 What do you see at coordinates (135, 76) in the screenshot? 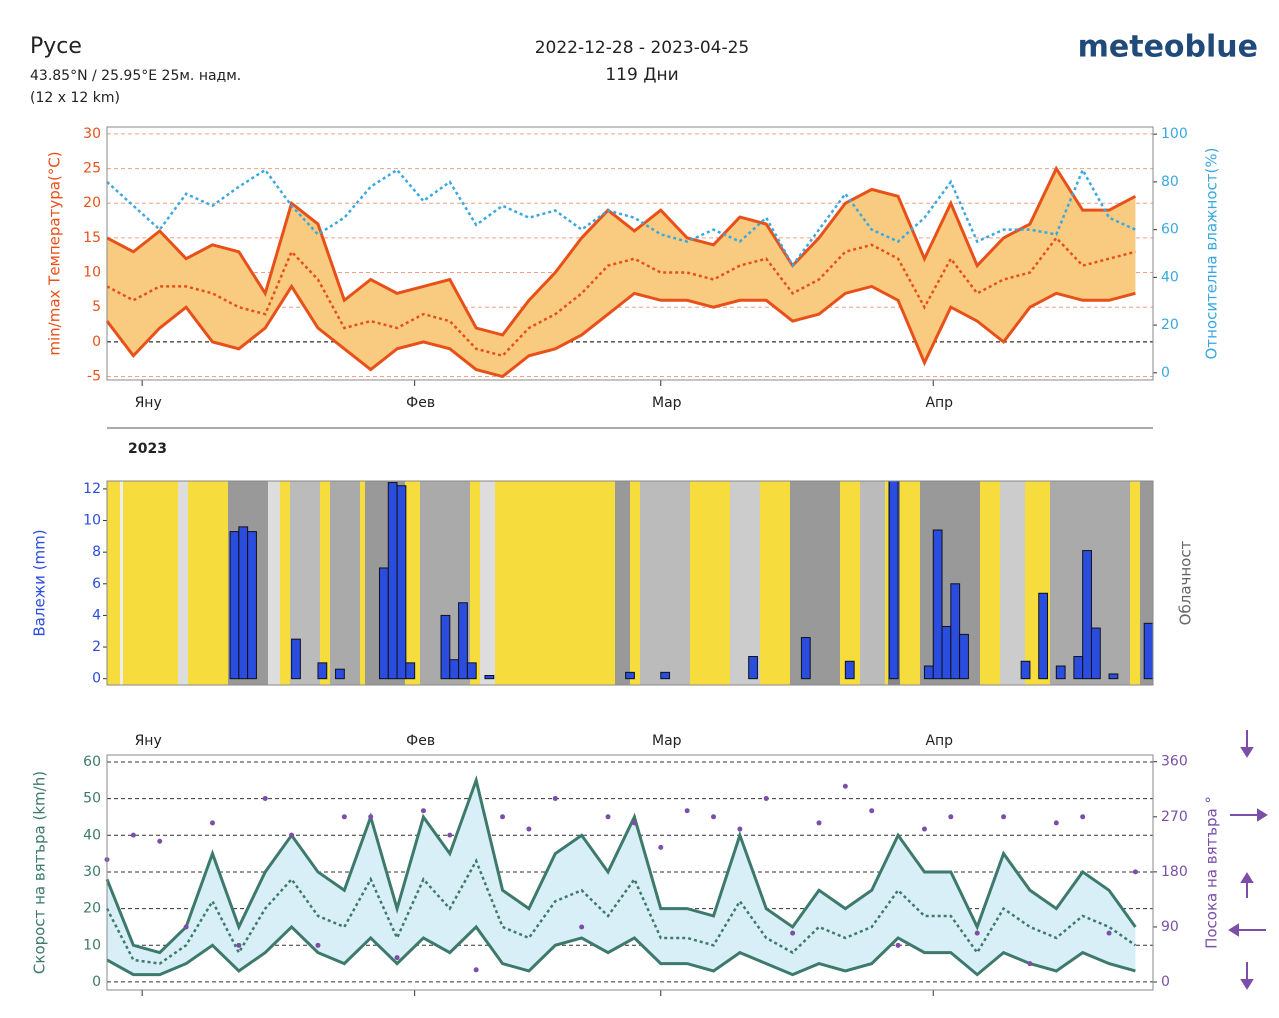
I see `coords: 43.85°N / 25.95°E 25м. надм.` at bounding box center [135, 76].